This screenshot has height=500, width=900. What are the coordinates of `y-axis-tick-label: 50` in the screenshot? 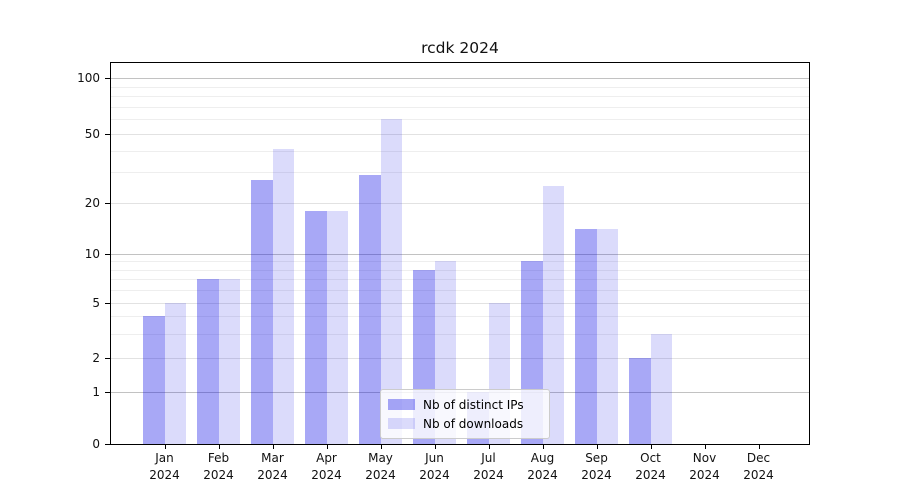 It's located at (92, 134).